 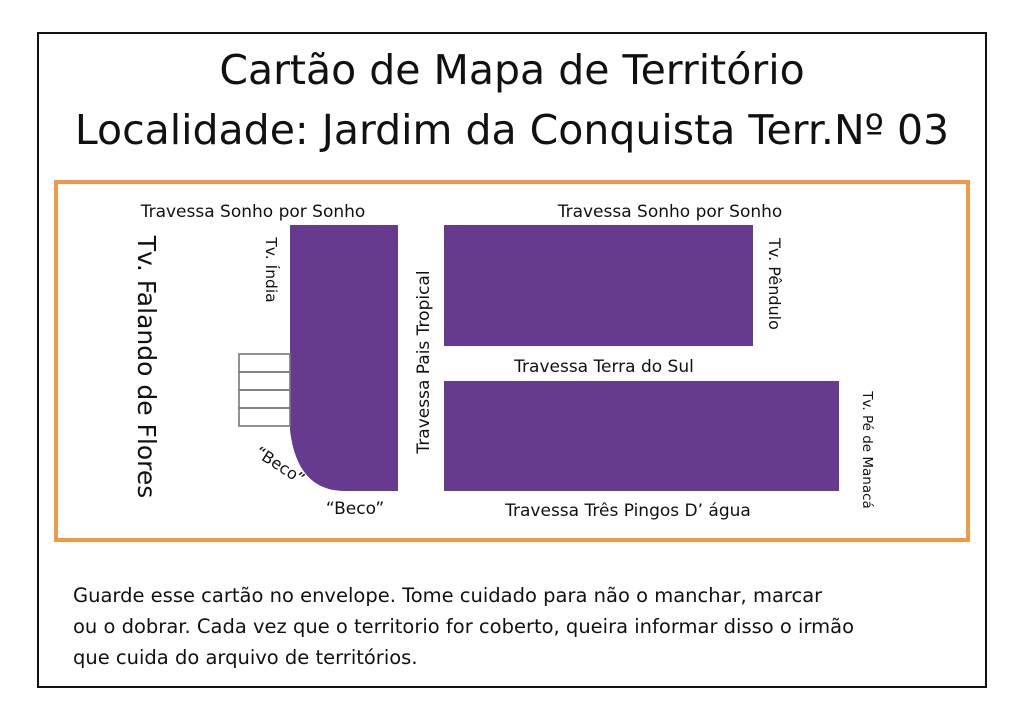 What do you see at coordinates (603, 367) in the screenshot?
I see `street-label-terra-sul: Travessa Terra do Sul` at bounding box center [603, 367].